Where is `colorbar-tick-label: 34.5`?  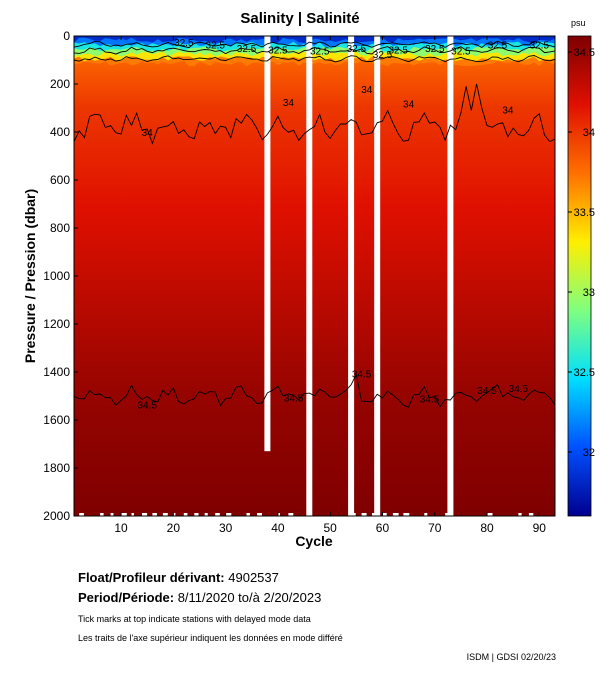 colorbar-tick-label: 34.5 is located at coordinates (584, 53).